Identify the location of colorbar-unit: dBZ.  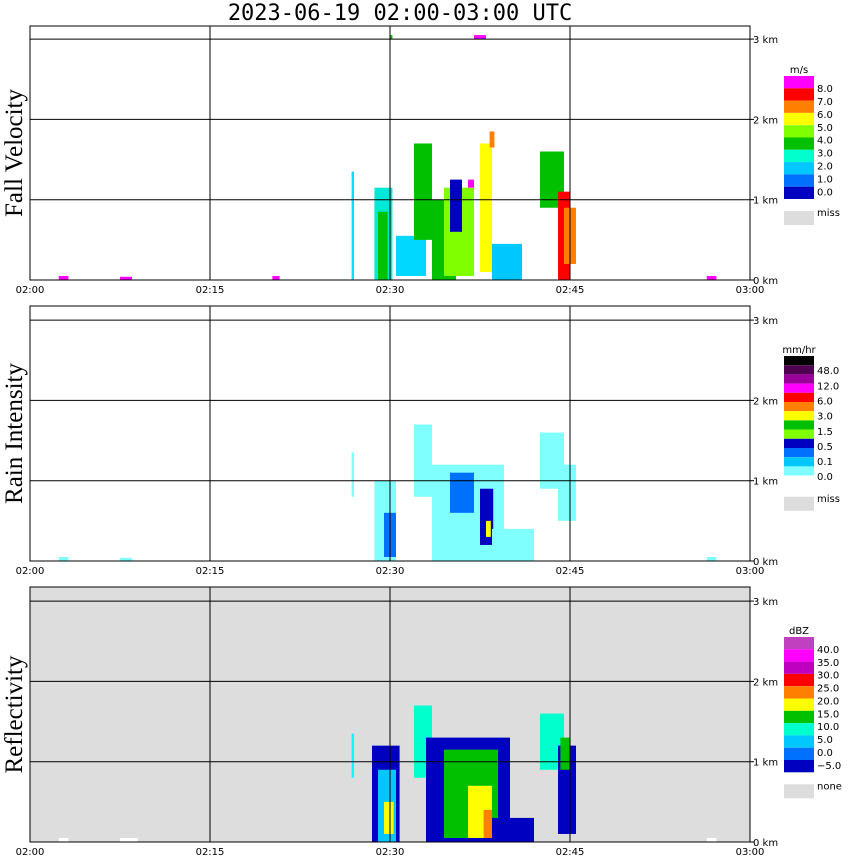
(799, 631).